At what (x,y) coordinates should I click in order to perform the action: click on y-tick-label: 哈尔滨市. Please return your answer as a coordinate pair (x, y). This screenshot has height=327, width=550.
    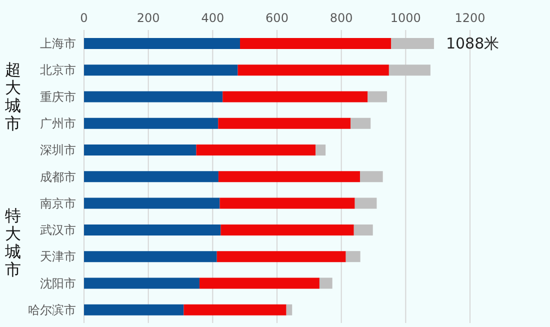
    Looking at the image, I should click on (52, 309).